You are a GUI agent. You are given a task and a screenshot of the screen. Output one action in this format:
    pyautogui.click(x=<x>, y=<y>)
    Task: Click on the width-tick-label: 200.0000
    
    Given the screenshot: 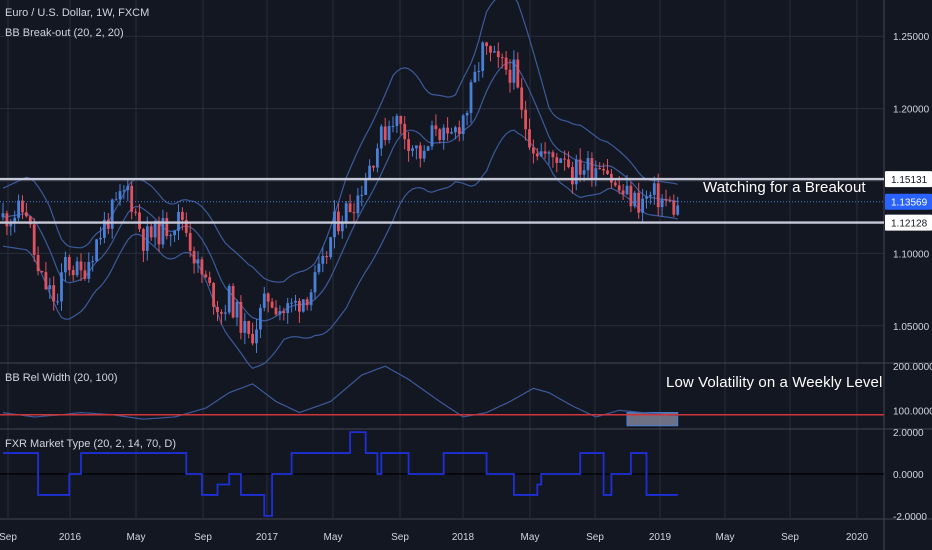 What is the action you would take?
    pyautogui.click(x=912, y=367)
    